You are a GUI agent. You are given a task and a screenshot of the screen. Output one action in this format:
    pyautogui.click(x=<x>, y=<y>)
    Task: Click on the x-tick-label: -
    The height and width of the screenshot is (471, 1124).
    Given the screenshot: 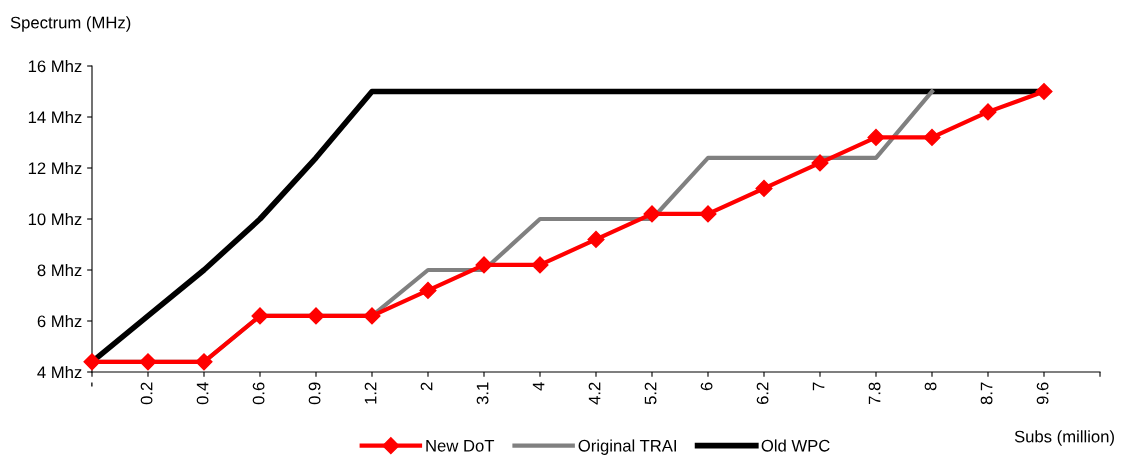 What is the action you would take?
    pyautogui.click(x=92, y=384)
    